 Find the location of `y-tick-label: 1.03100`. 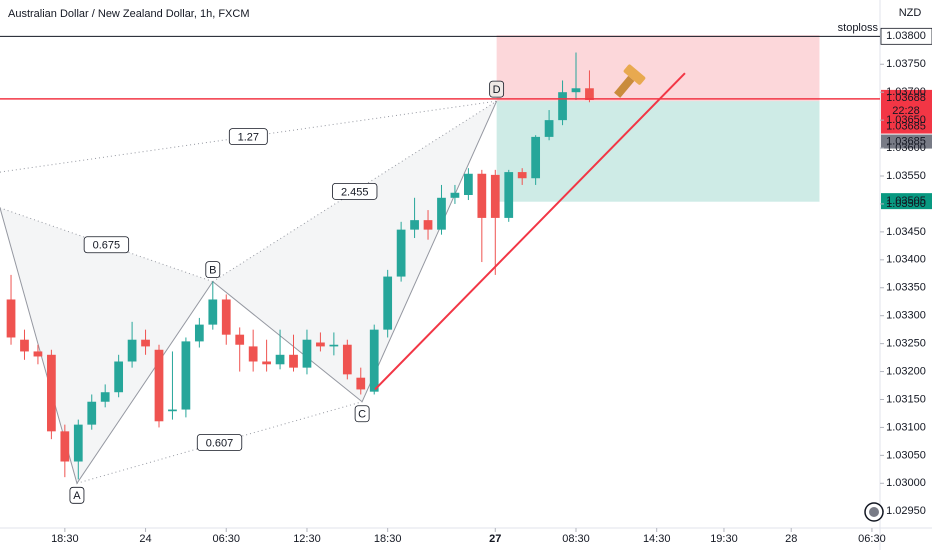

y-tick-label: 1.03100 is located at coordinates (906, 427).